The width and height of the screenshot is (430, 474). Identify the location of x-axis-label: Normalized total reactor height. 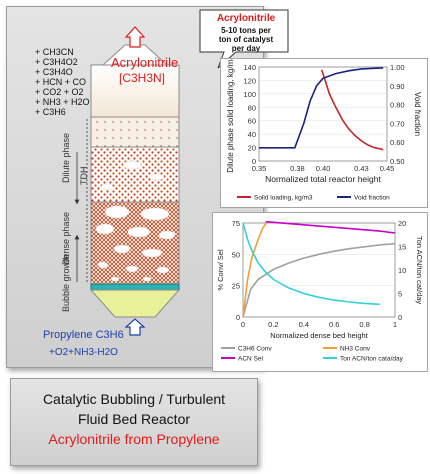
(323, 179).